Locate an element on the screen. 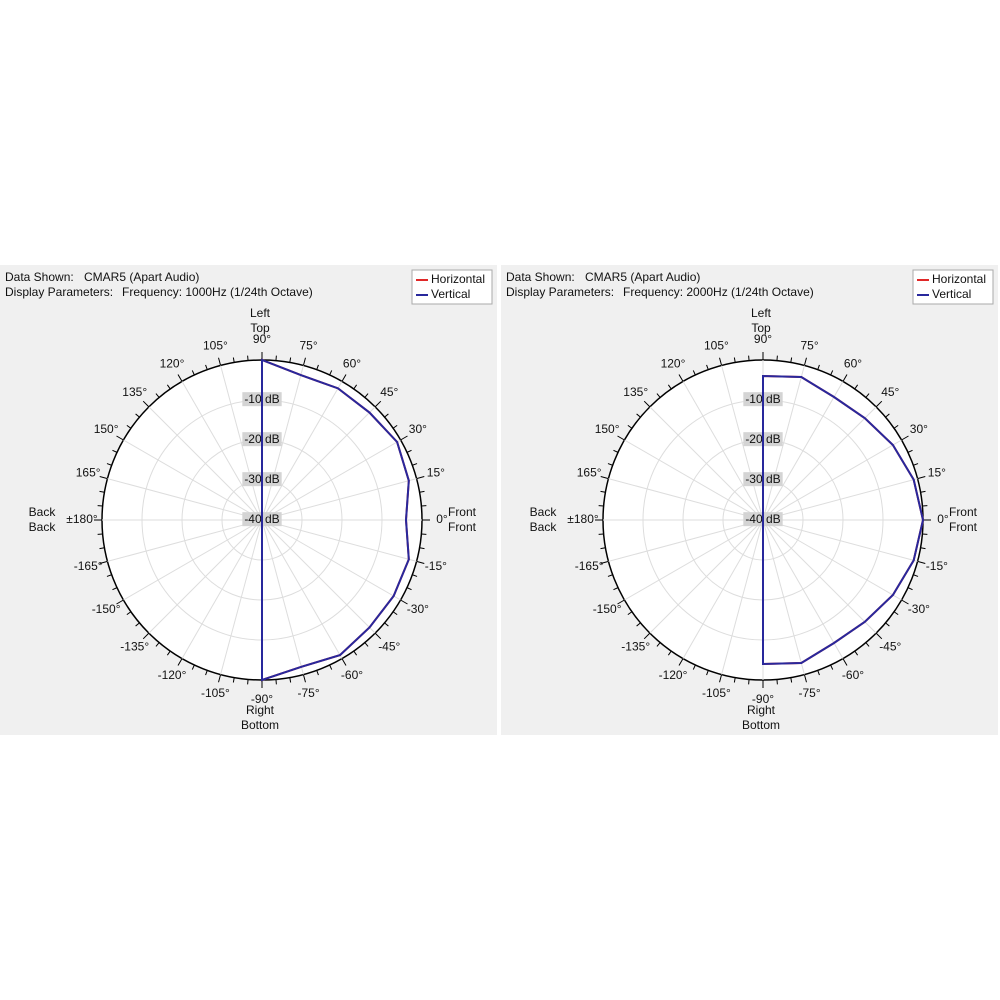  angle-label: -105° is located at coordinates (215, 693).